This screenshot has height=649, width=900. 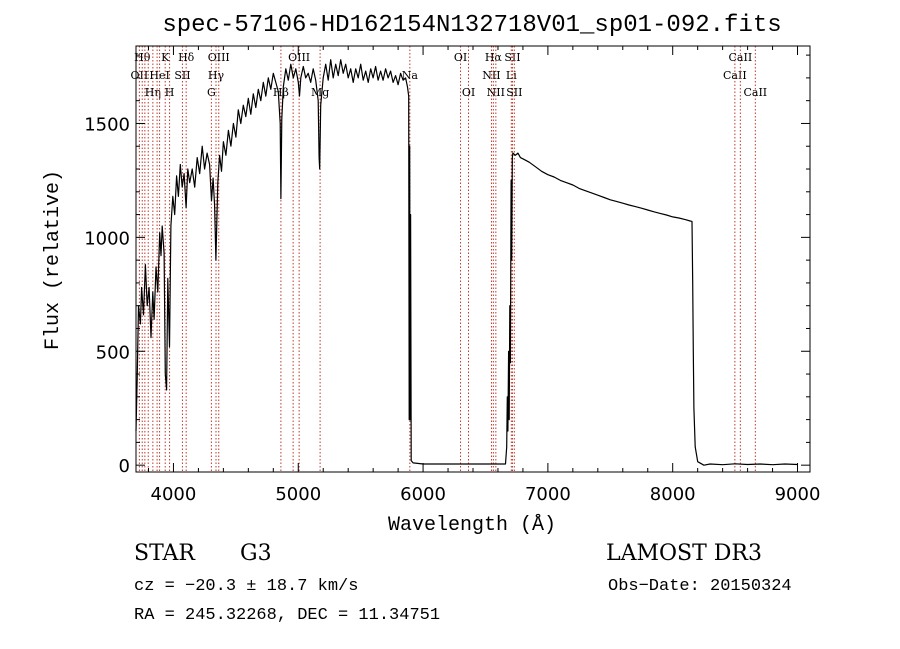 What do you see at coordinates (211, 92) in the screenshot?
I see `line-marker-label: G` at bounding box center [211, 92].